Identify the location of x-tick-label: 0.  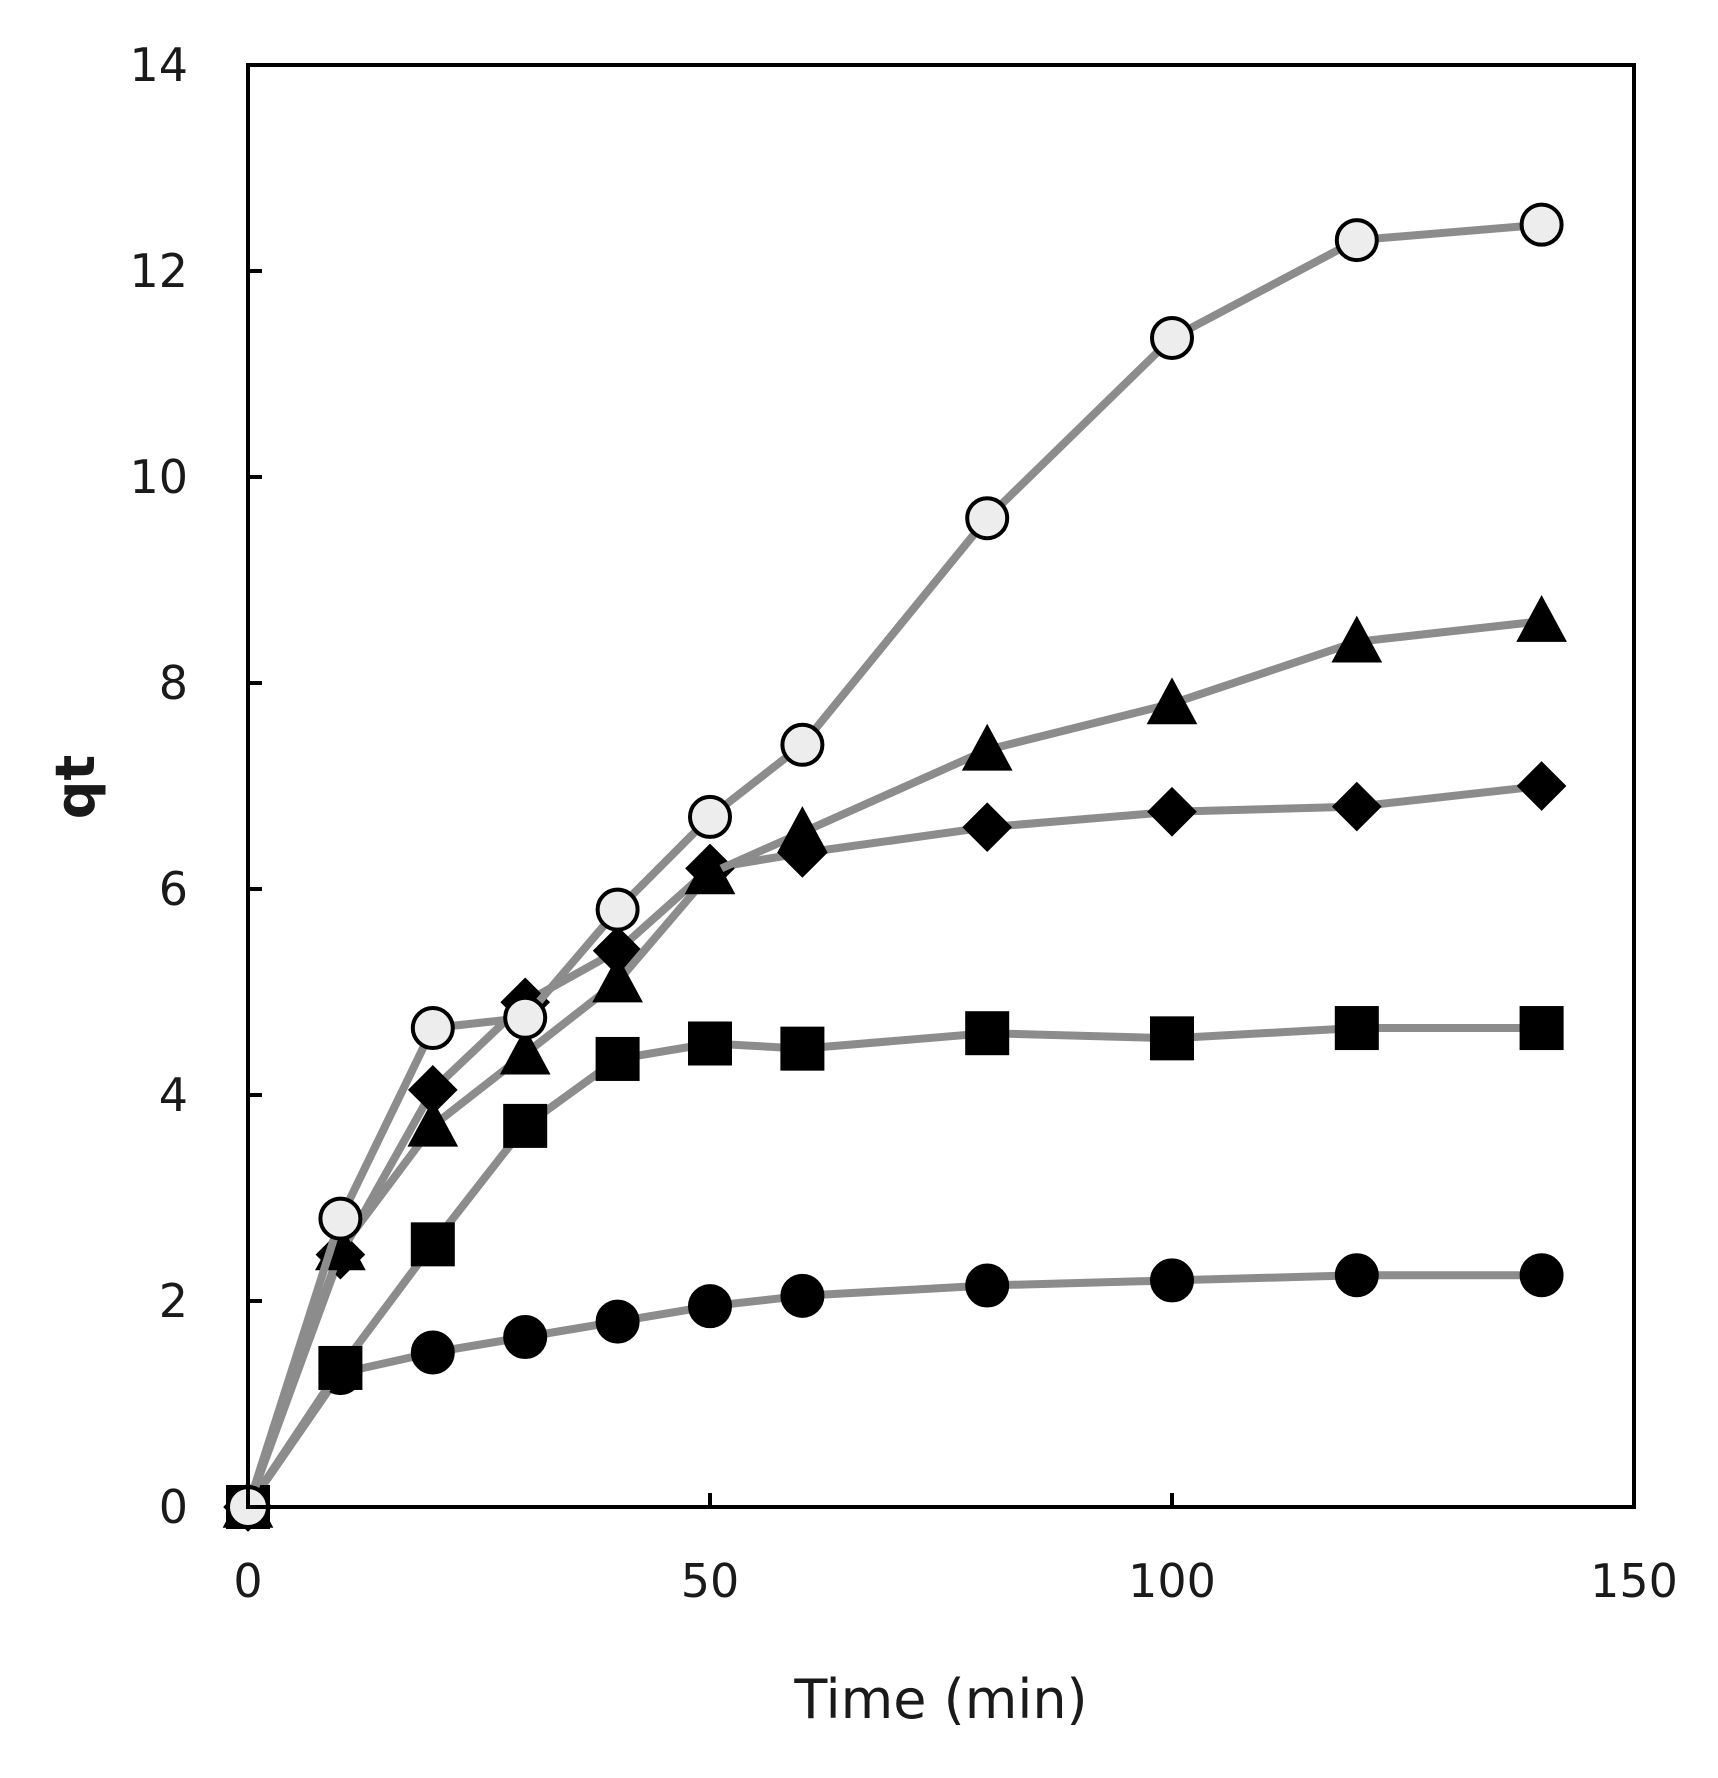
(247, 1581).